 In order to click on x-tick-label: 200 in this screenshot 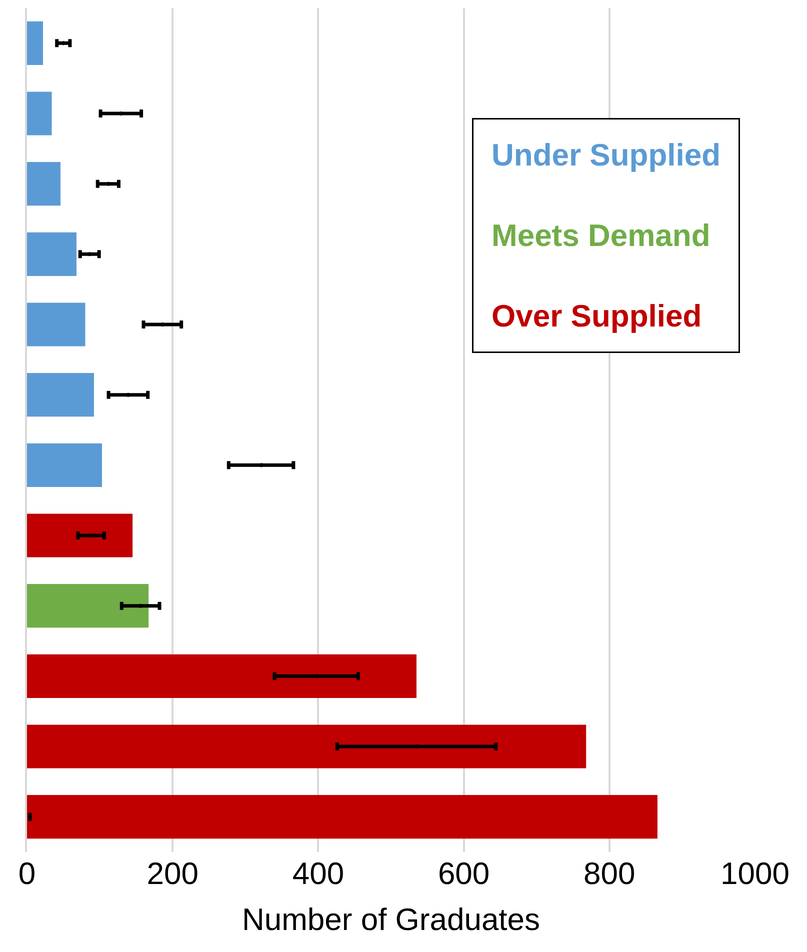, I will do `click(172, 873)`.